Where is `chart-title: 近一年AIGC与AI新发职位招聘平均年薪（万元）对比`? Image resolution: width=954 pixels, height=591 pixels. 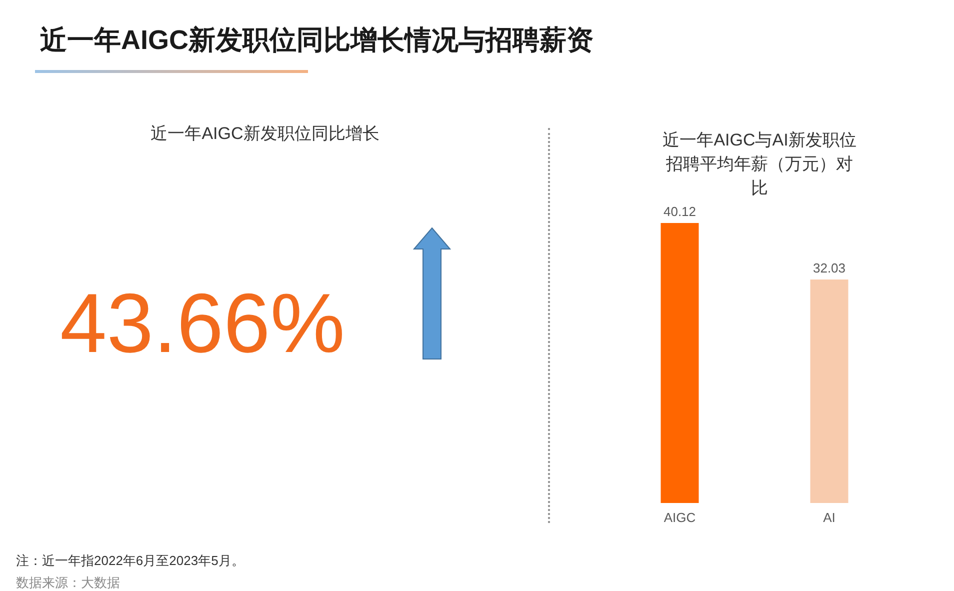
chart-title: 近一年AIGC与AI新发职位招聘平均年薪（万元）对比 is located at coordinates (759, 164).